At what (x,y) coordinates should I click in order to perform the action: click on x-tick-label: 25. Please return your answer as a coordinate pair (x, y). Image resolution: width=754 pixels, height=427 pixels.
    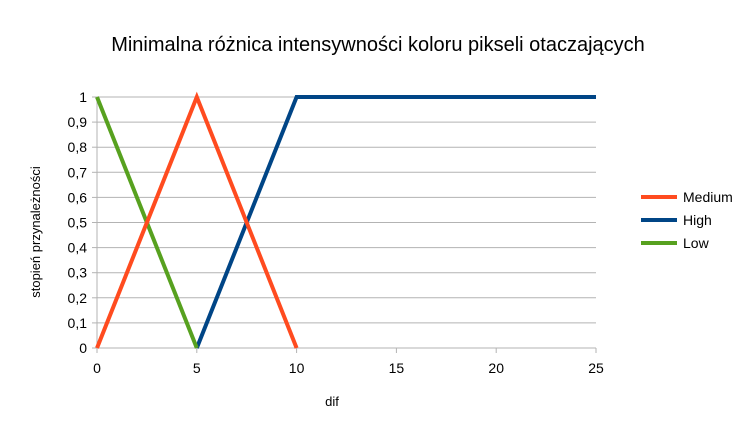
    Looking at the image, I should click on (596, 368).